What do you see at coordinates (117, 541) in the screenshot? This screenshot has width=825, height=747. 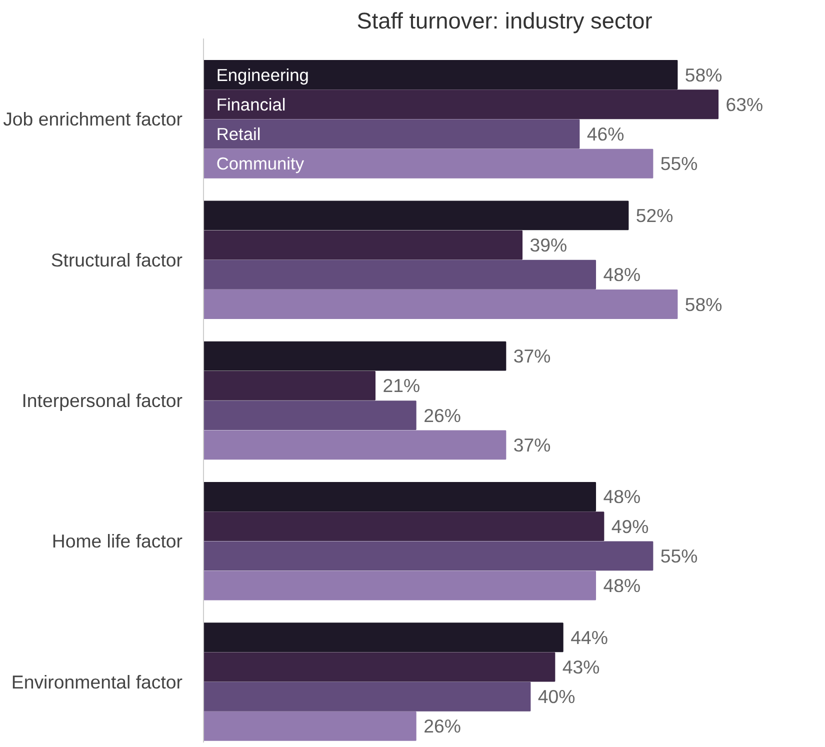 I see `y-tick-label: Home life factor` at bounding box center [117, 541].